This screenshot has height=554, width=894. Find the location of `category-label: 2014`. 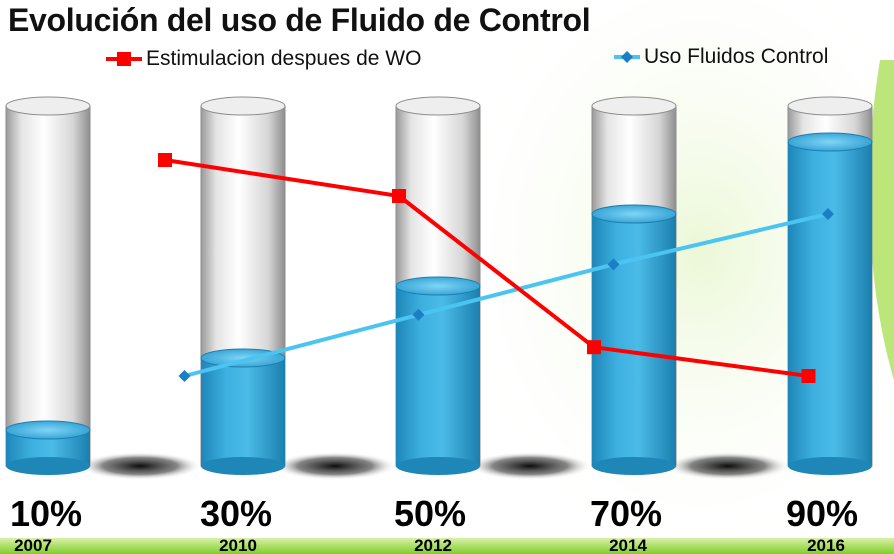

category-label: 2014 is located at coordinates (628, 545).